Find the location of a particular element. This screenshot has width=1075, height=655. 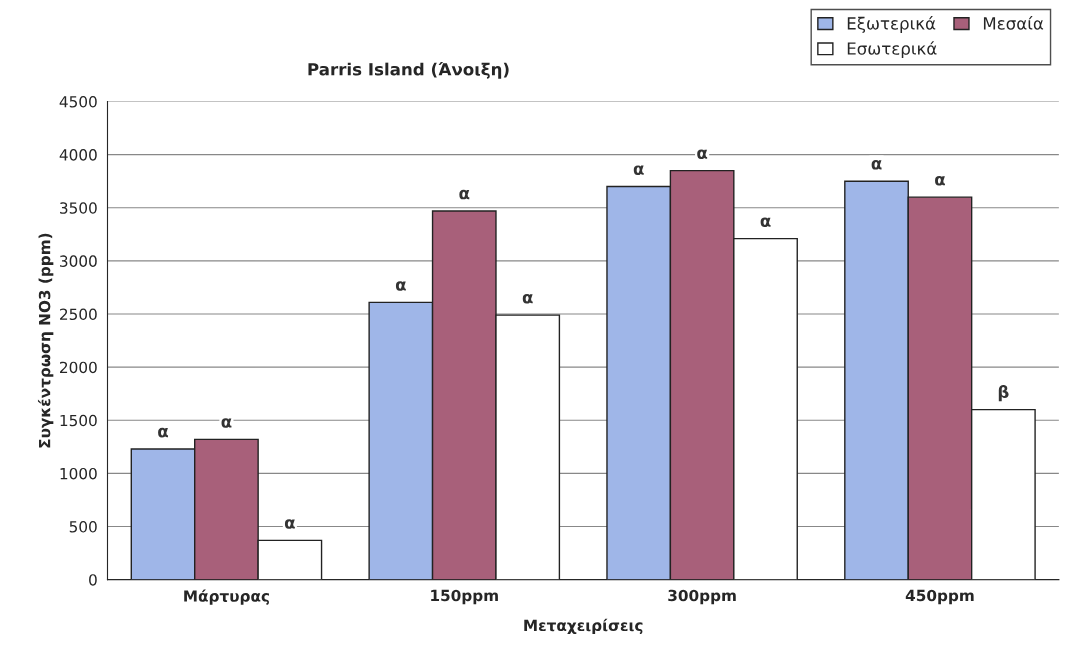

x-tick-label: 450ppm is located at coordinates (939, 597).